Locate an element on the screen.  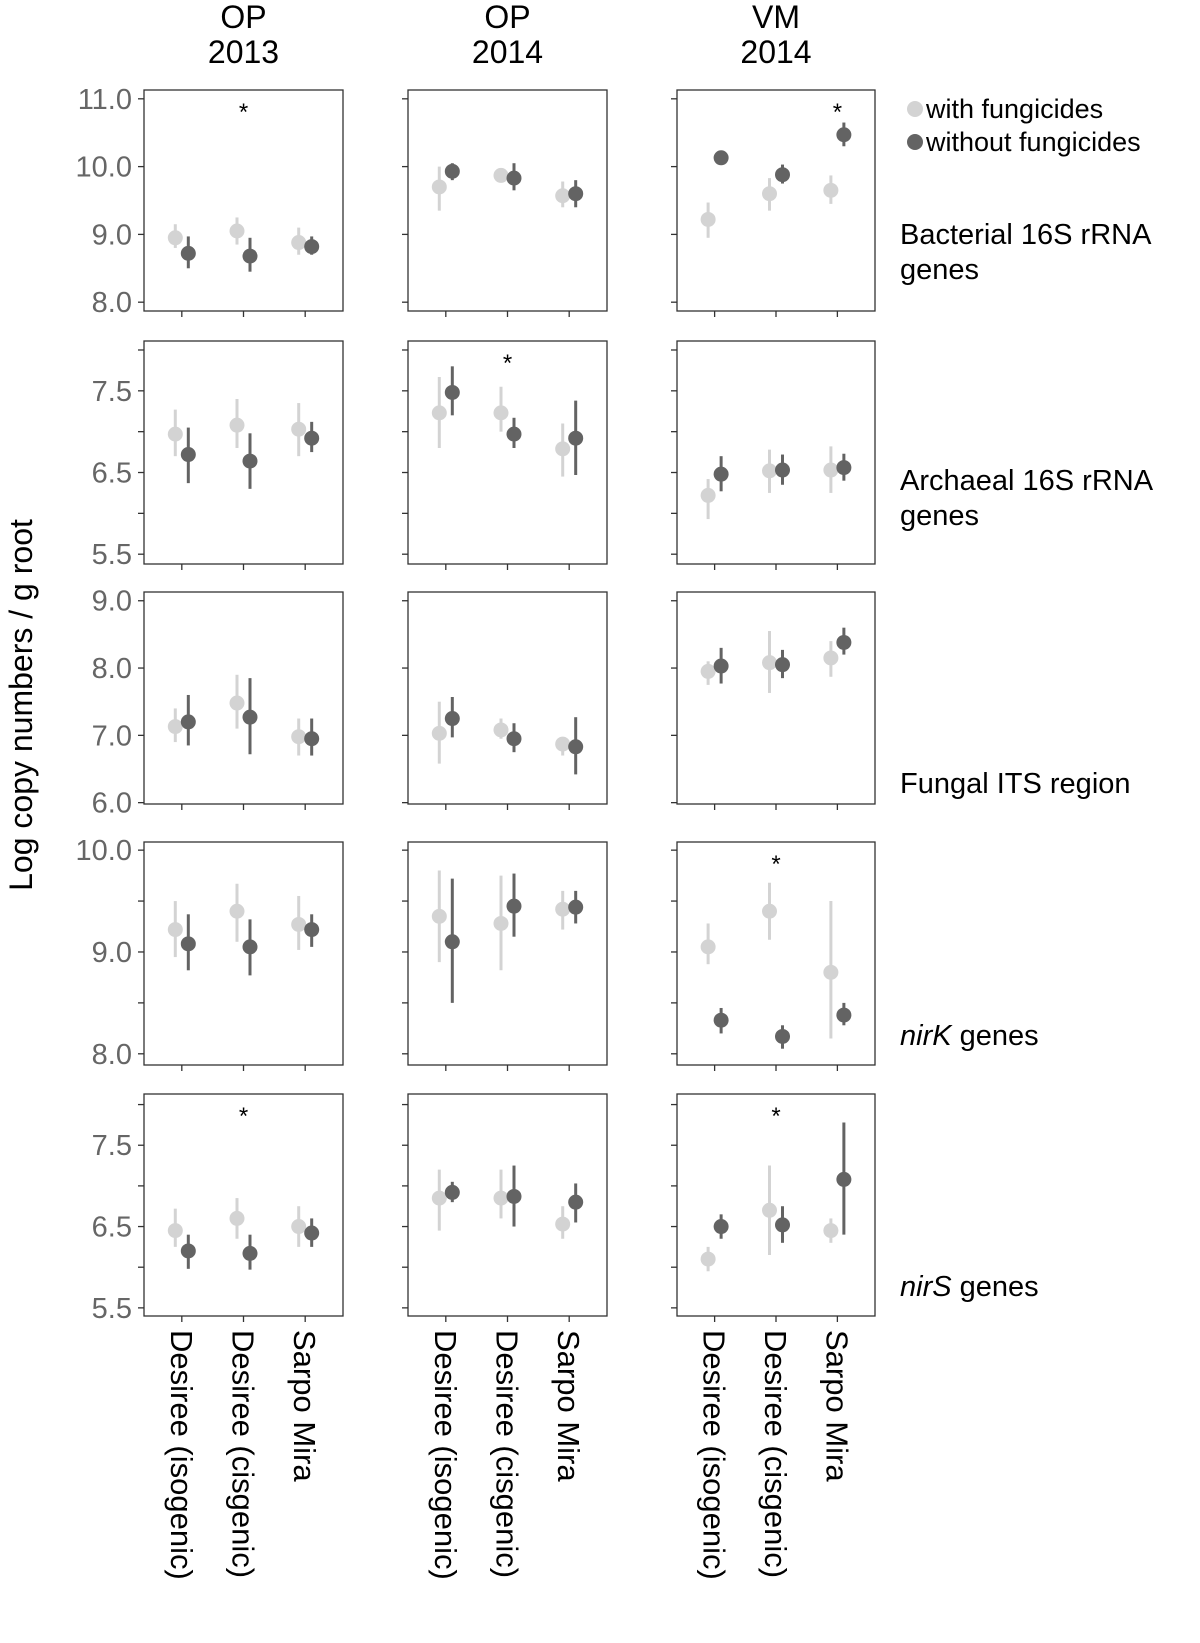
legend-label: with fungicides is located at coordinates (1014, 109).